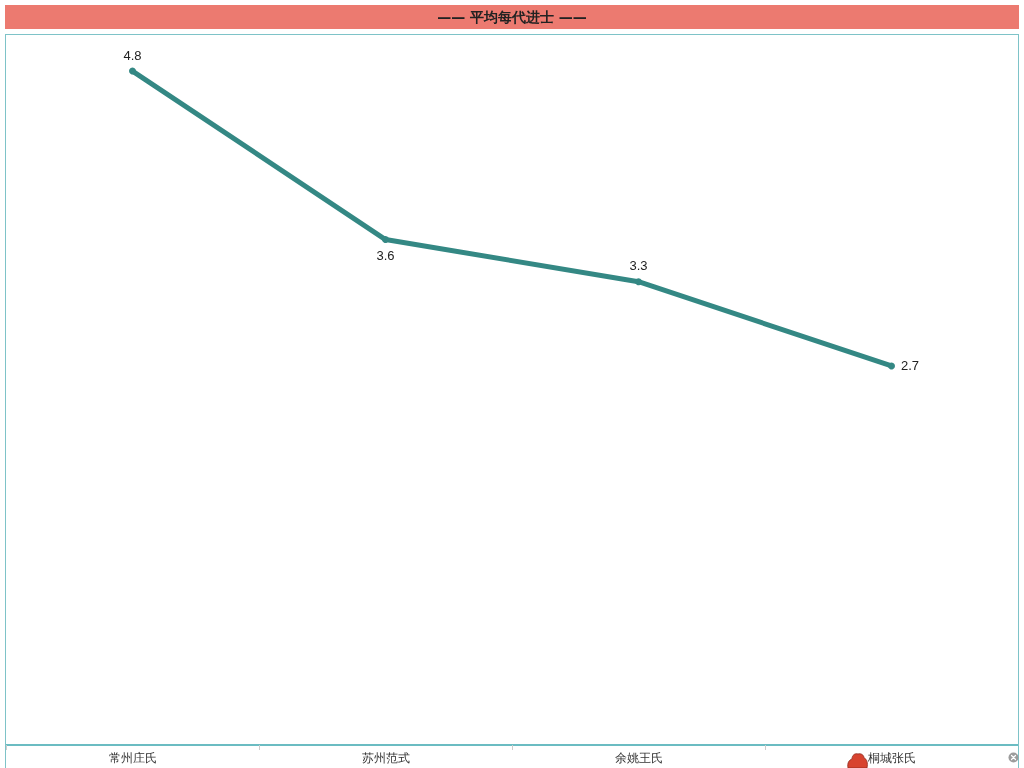 This screenshot has width=1024, height=768. Describe the element at coordinates (385, 758) in the screenshot. I see `x-tick-label: 苏州范式` at that location.